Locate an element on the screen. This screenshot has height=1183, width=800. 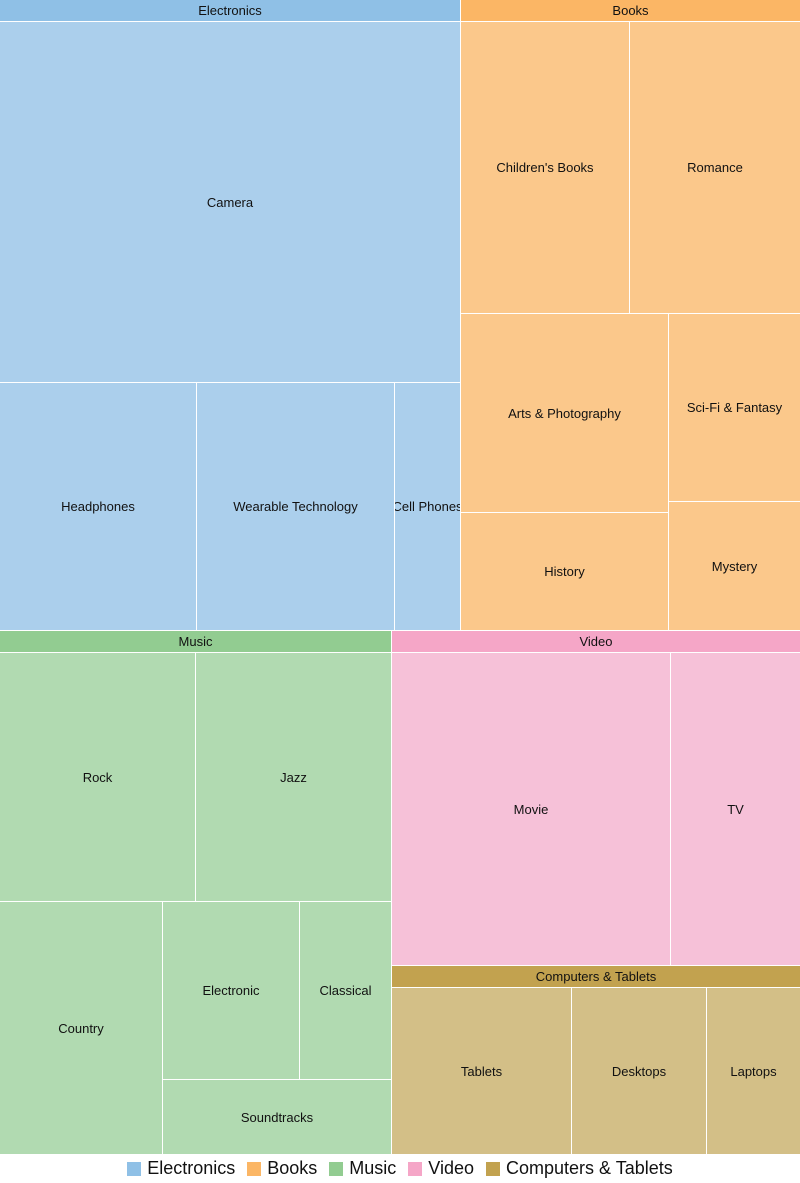
treemap-cell-children-s-books: Children's Books is located at coordinates (545, 167).